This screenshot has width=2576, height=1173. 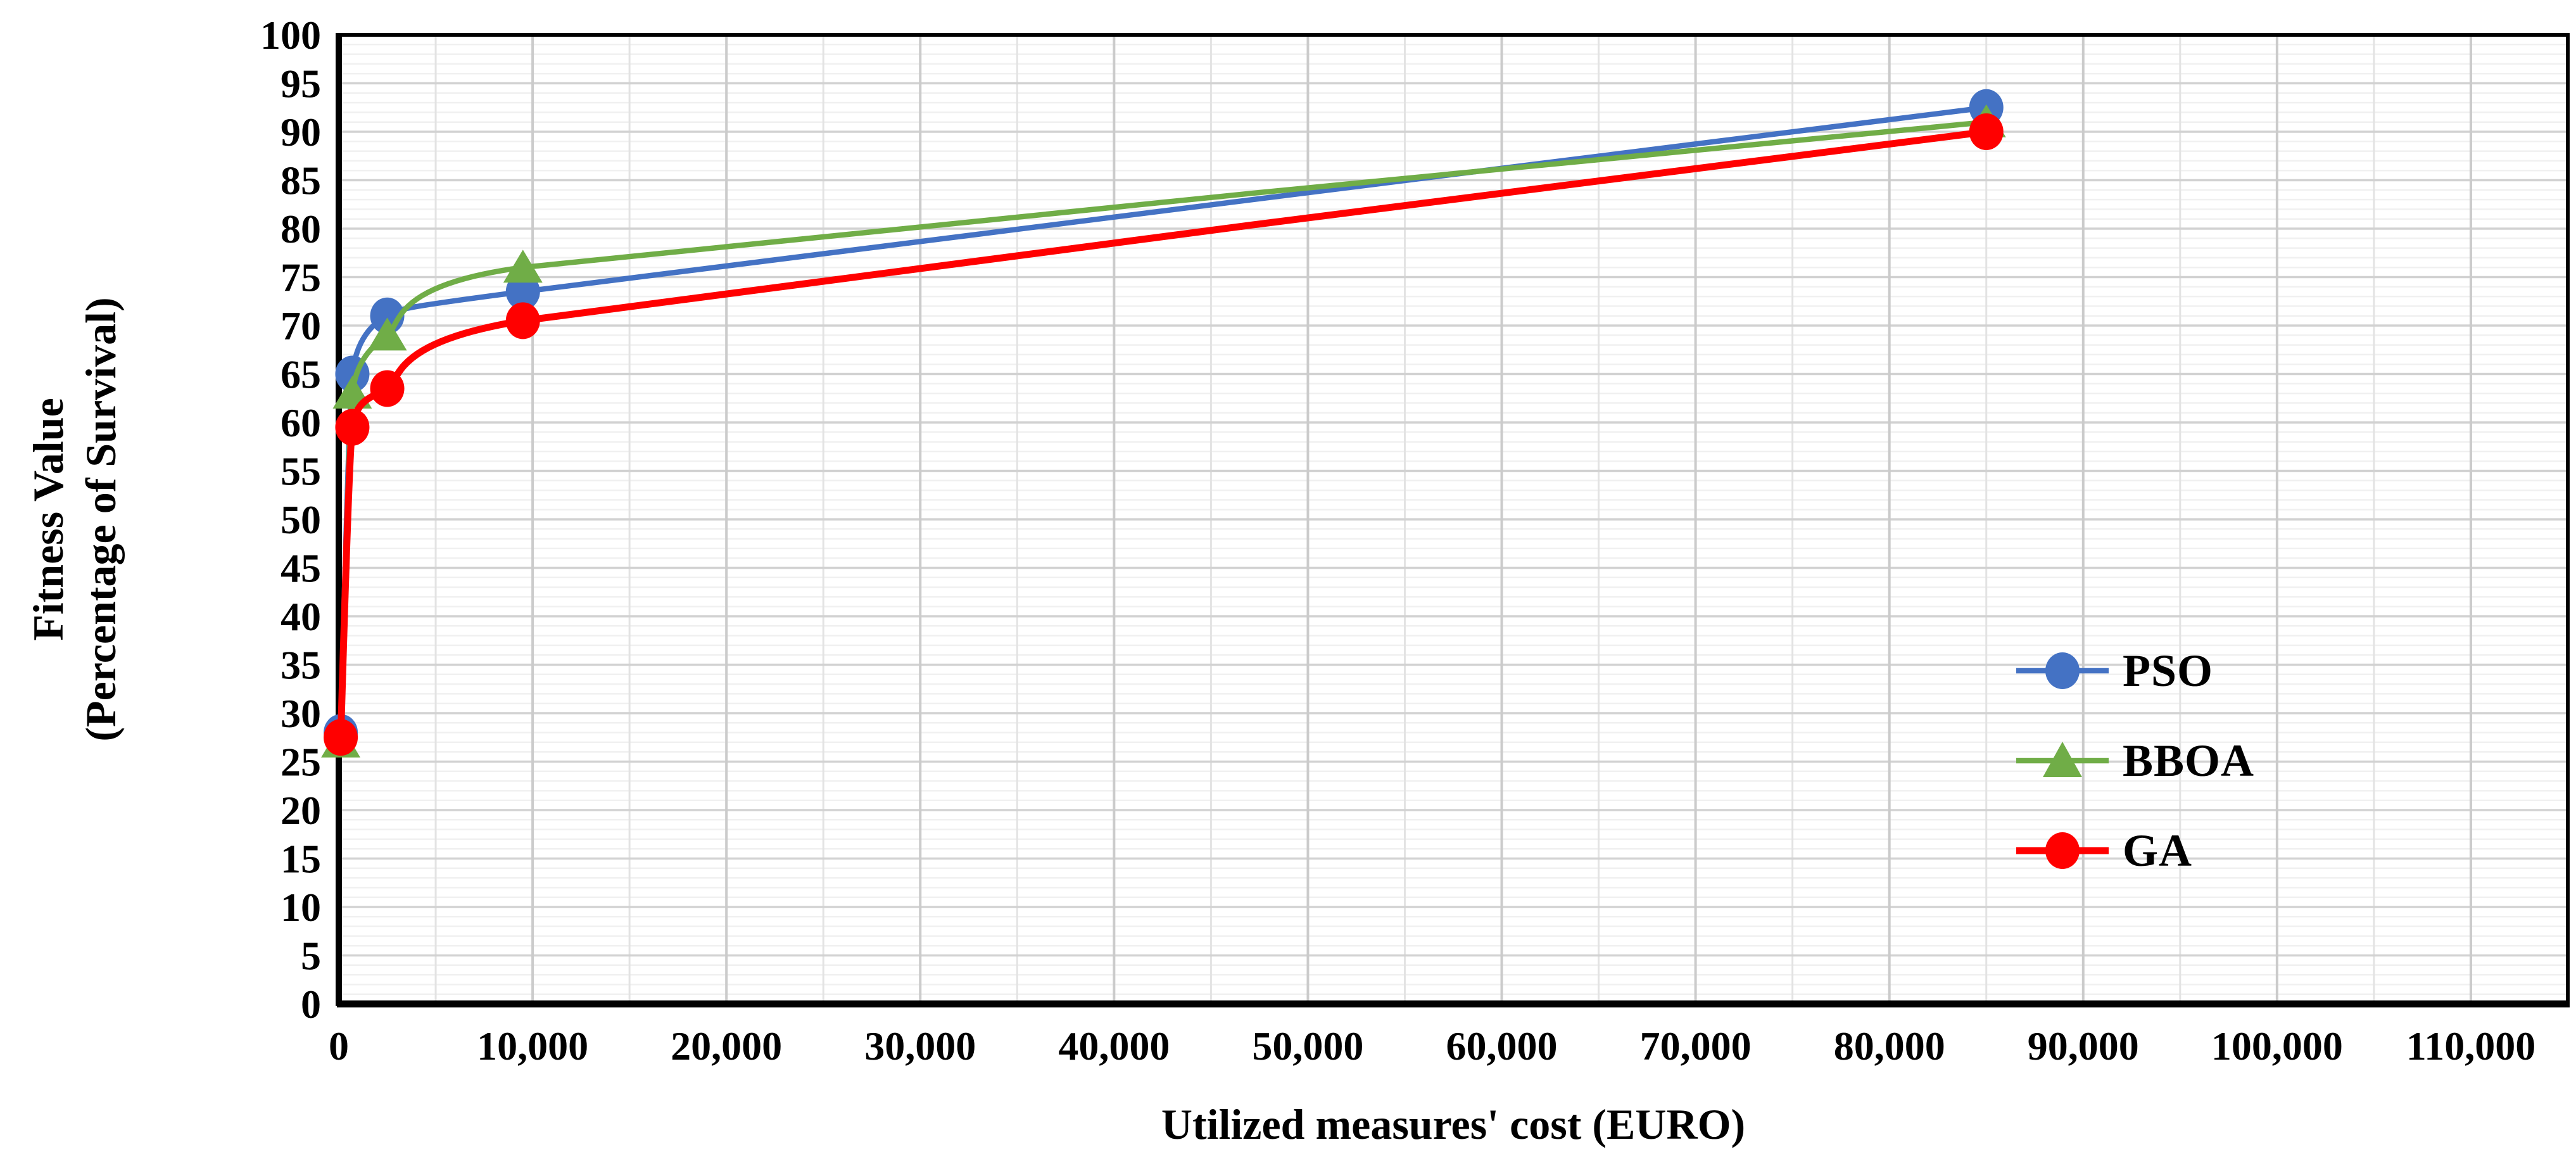 I want to click on legend-item-pso: PSO, so click(x=2134, y=671).